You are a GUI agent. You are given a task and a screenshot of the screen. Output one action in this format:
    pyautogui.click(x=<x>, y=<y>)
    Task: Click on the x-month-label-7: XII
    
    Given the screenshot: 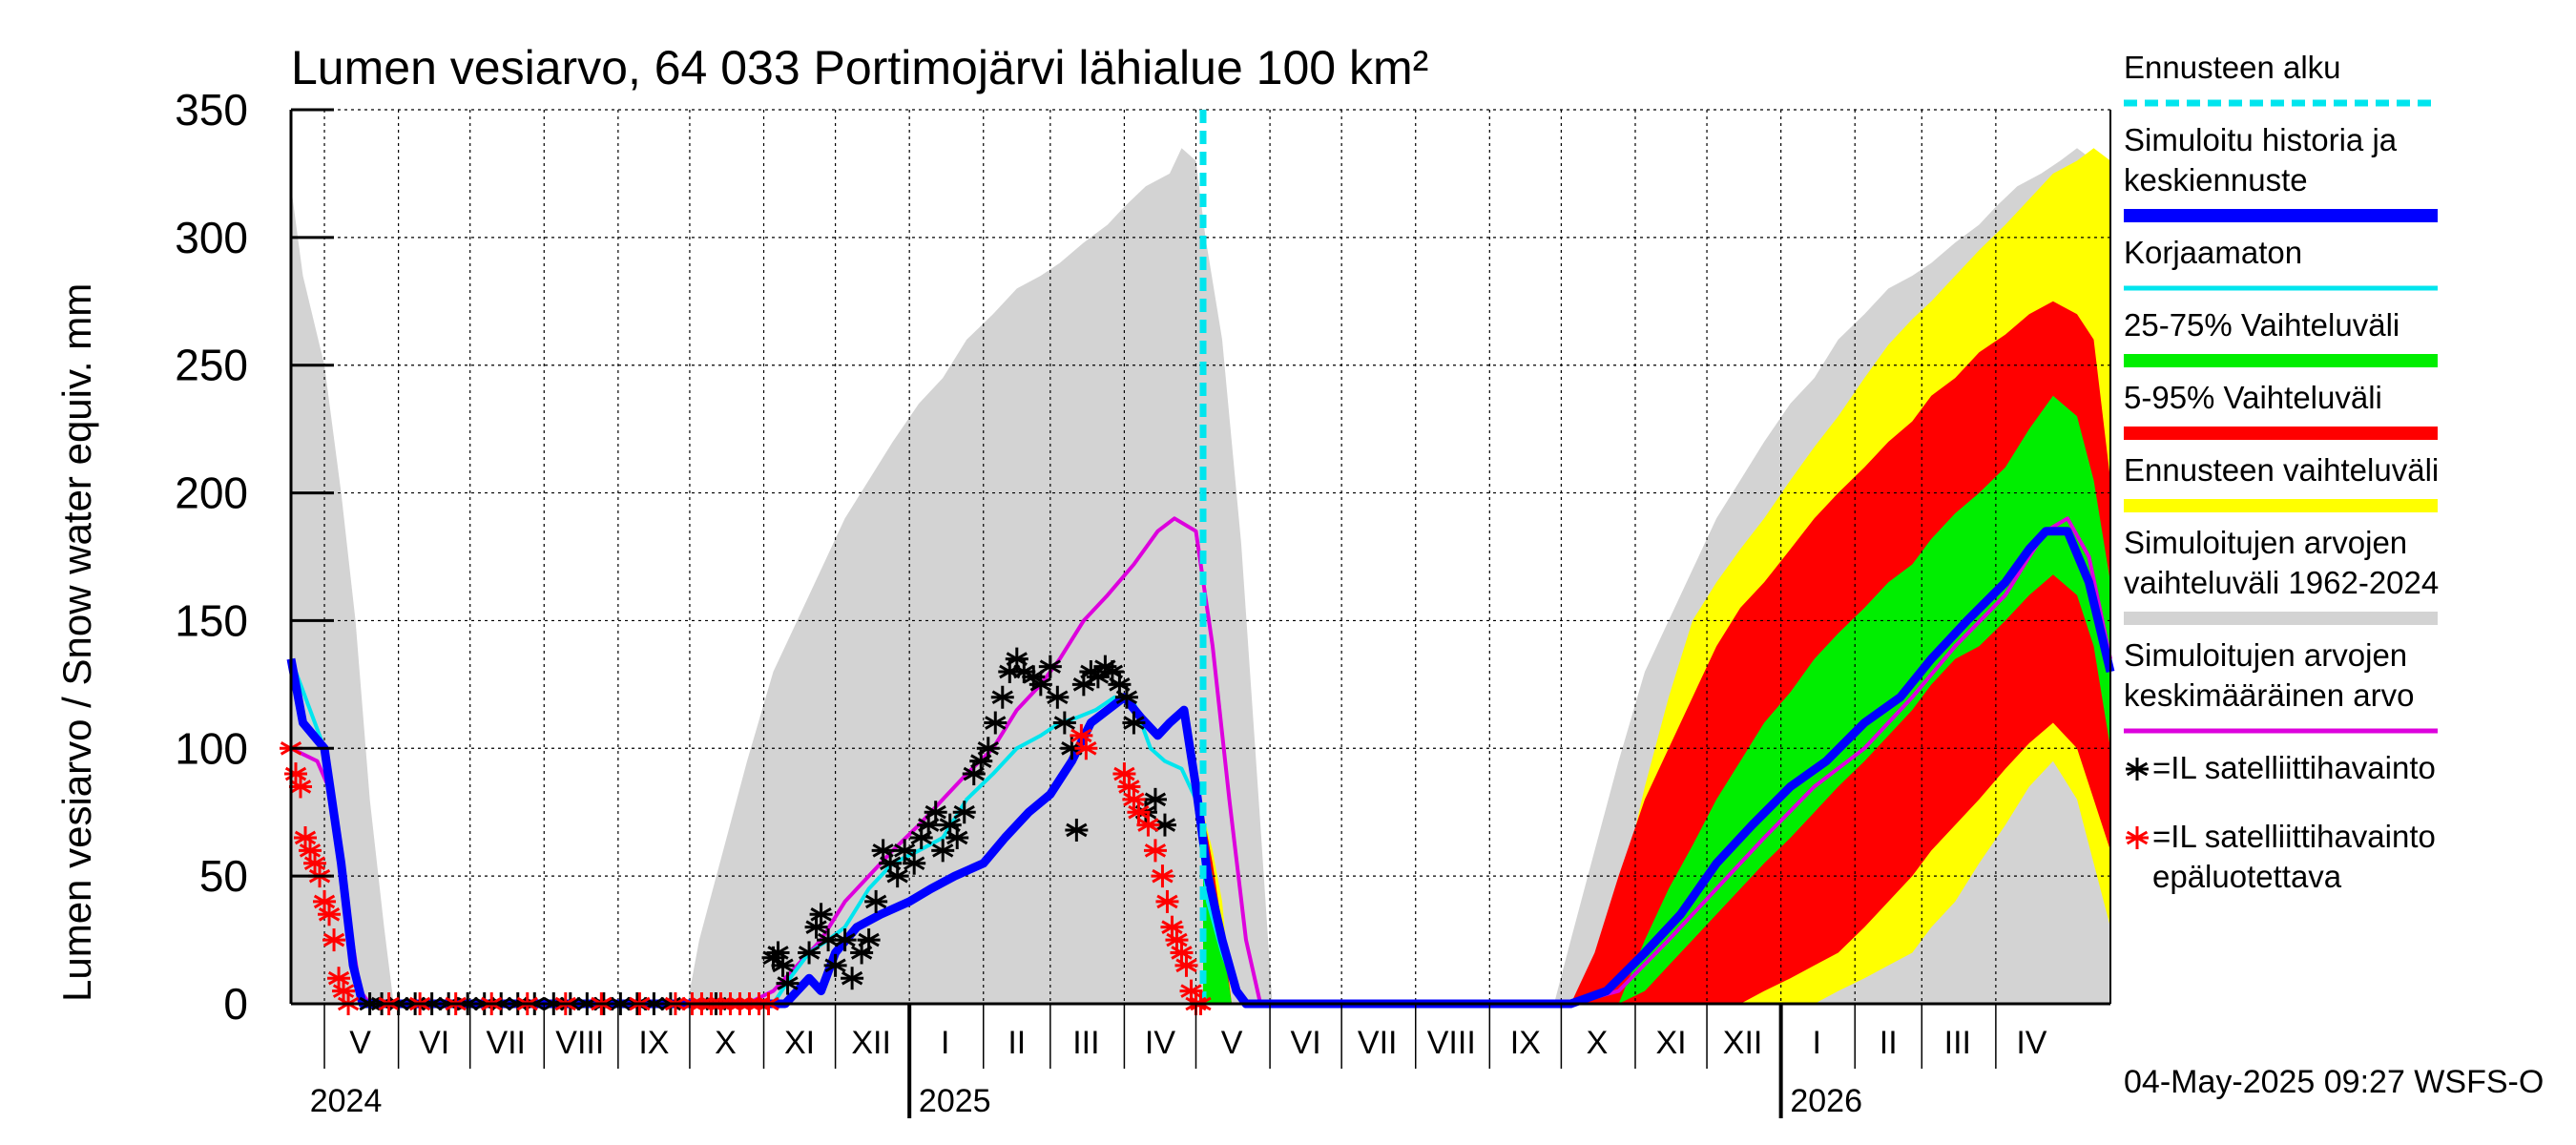 What is the action you would take?
    pyautogui.click(x=871, y=1043)
    